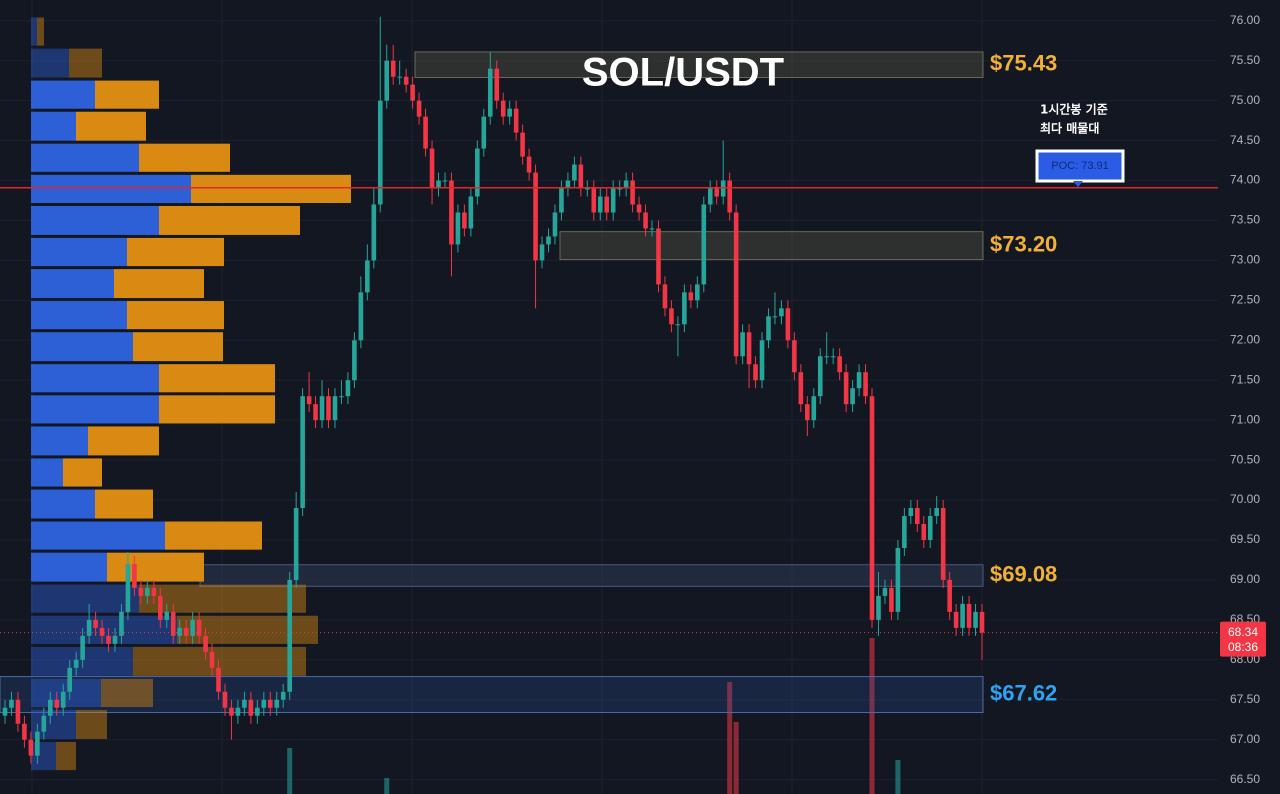  Describe the element at coordinates (699, 64) in the screenshot. I see `level-zone` at that location.